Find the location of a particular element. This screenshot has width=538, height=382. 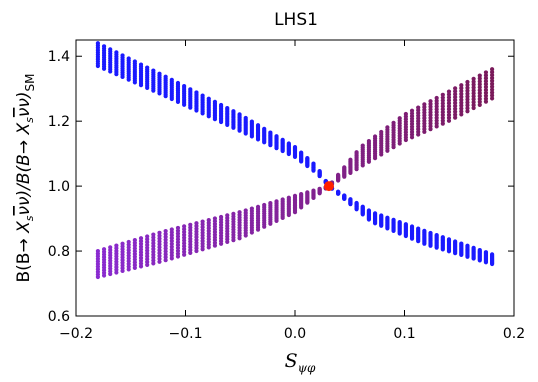

y-tick-label: 1.4 is located at coordinates (59, 57).